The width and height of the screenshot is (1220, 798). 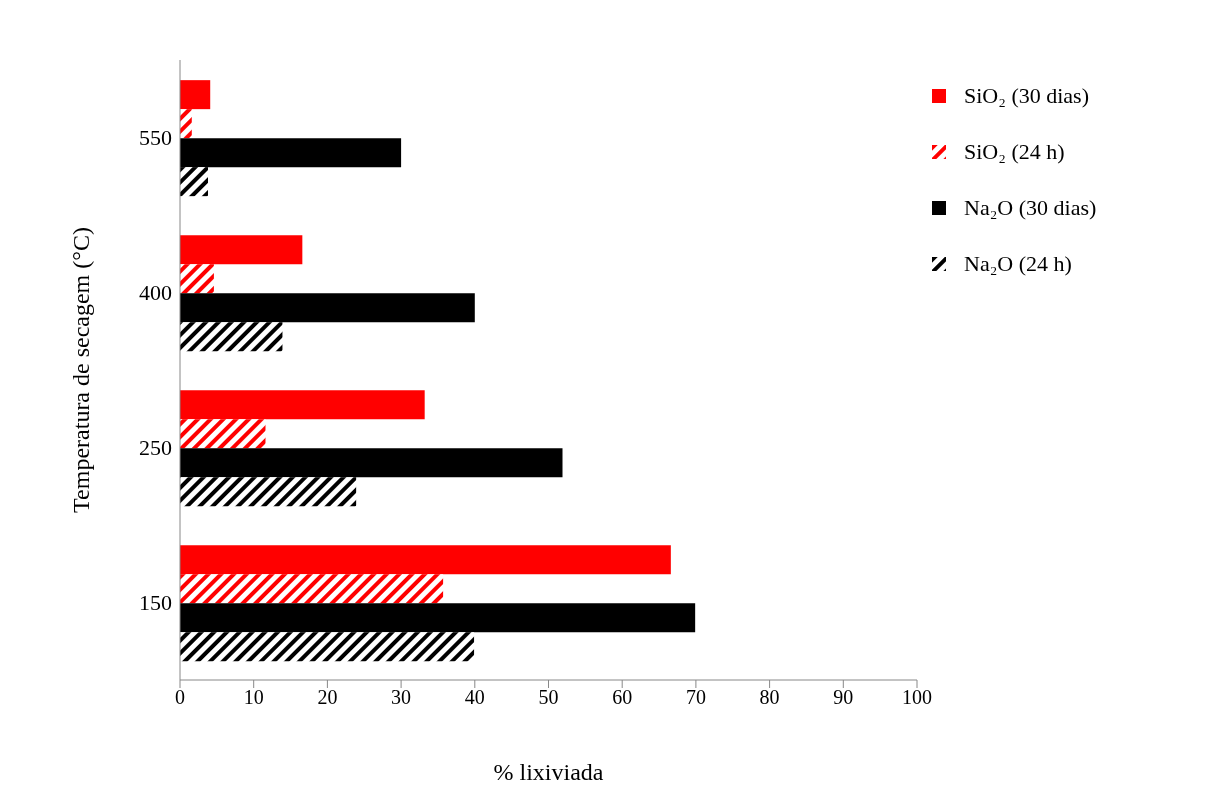 What do you see at coordinates (917, 697) in the screenshot?
I see `x-tick-label: 100` at bounding box center [917, 697].